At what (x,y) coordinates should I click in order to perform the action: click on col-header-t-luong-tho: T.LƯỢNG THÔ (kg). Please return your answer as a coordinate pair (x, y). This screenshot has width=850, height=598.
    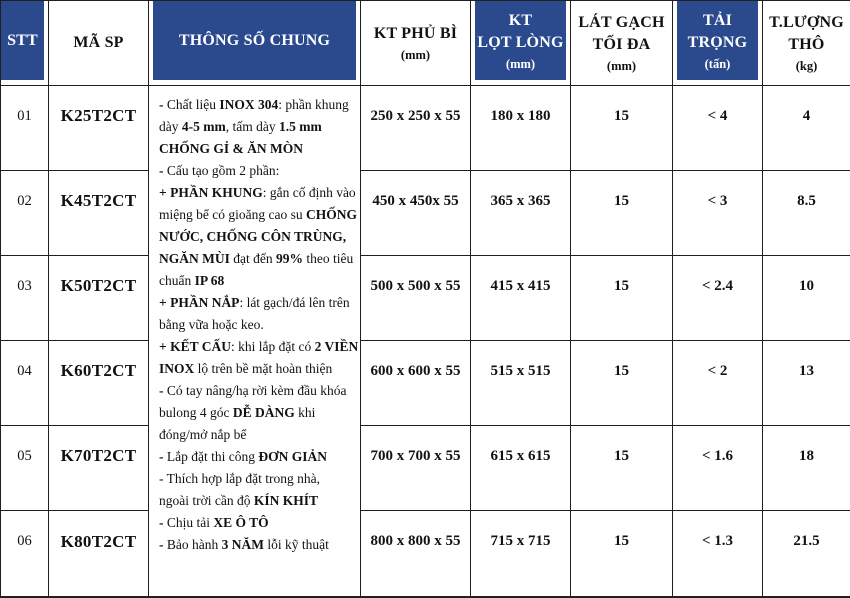
    Looking at the image, I should click on (806, 43).